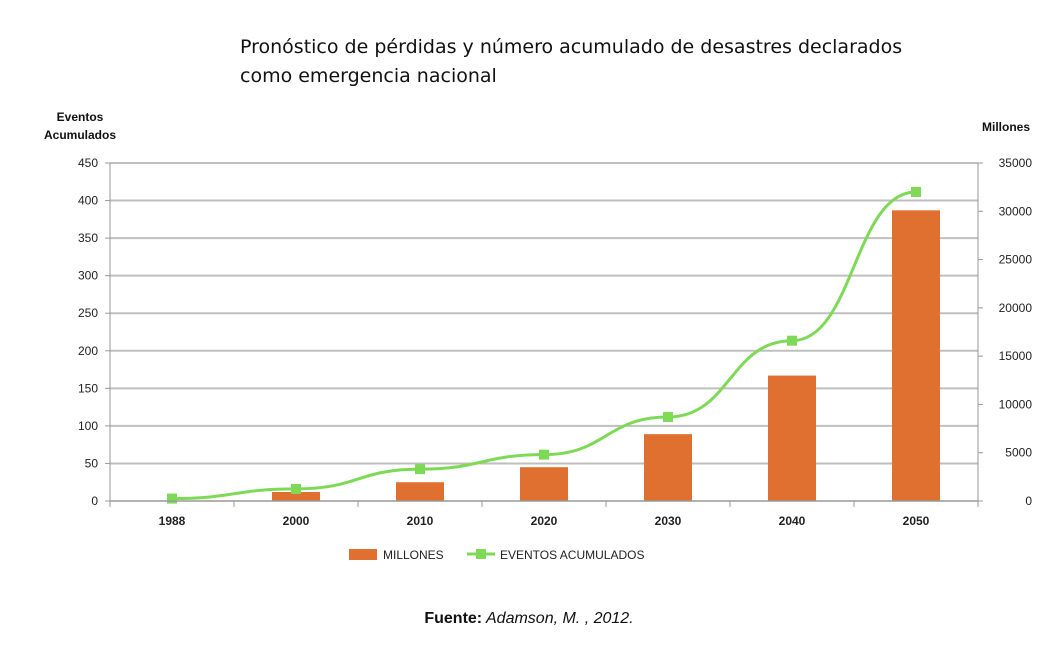 This screenshot has width=1058, height=652. What do you see at coordinates (1016, 211) in the screenshot?
I see `y-right-tick-label: 30000` at bounding box center [1016, 211].